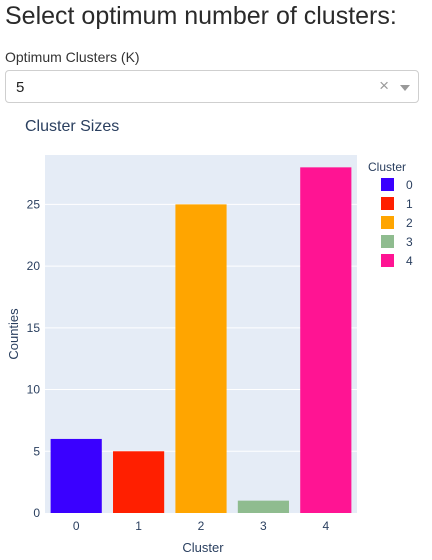  I want to click on y-tick-label: 5, so click(36, 451).